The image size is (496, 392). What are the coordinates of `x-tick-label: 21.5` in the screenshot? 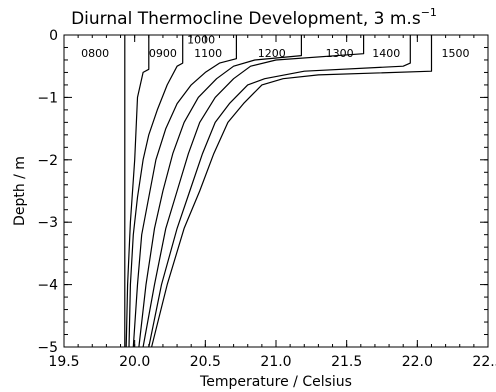 It's located at (346, 362).